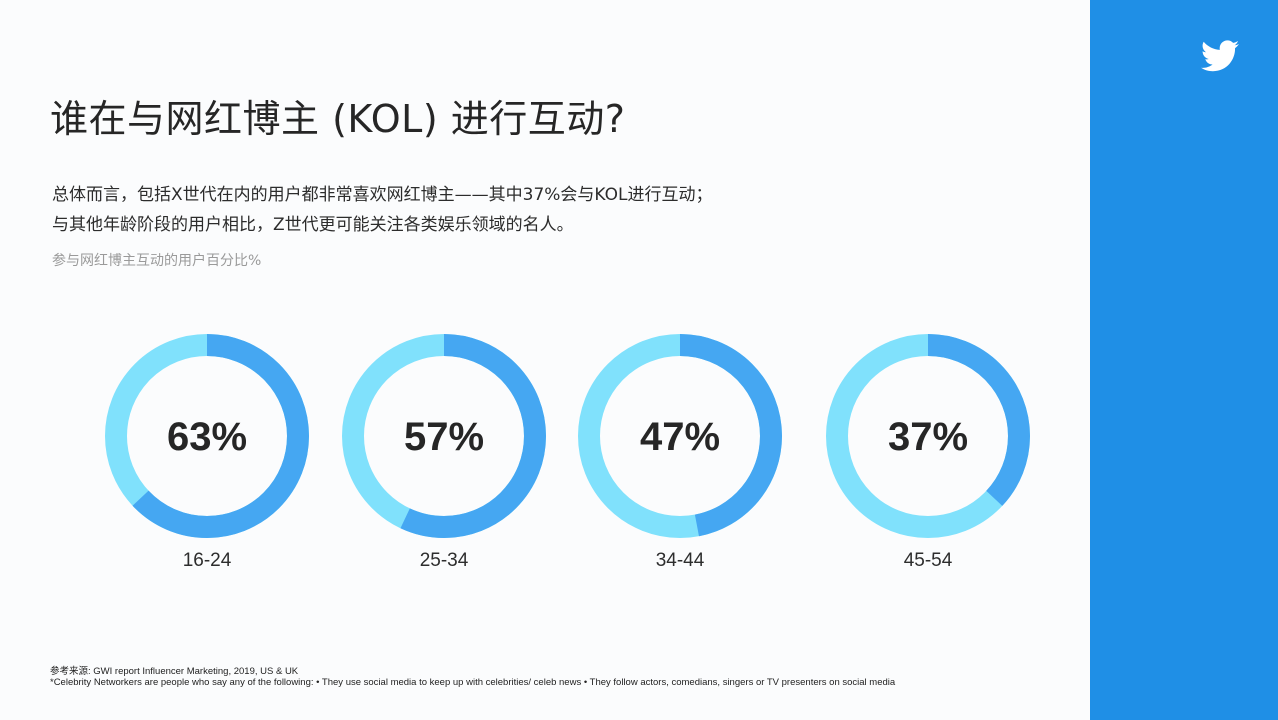 The width and height of the screenshot is (1278, 720). Describe the element at coordinates (207, 560) in the screenshot. I see `category-label: 16-24` at that location.